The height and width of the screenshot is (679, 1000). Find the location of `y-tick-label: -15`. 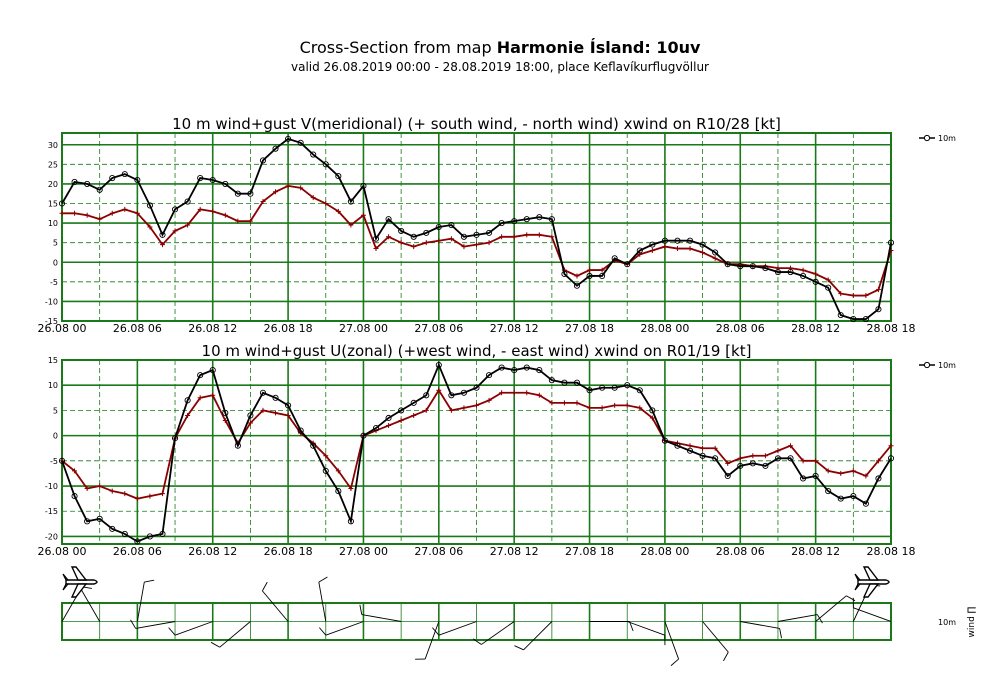

y-tick-label: -15 is located at coordinates (51, 511).